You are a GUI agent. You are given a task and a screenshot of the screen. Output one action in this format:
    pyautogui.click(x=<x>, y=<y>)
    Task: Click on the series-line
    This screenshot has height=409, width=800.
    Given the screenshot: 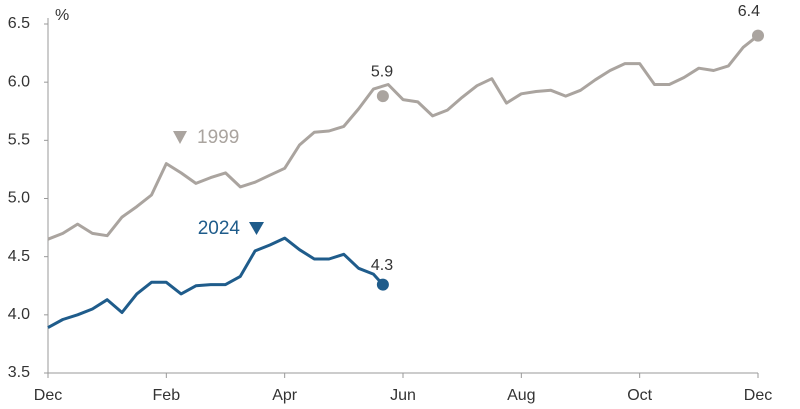 What is the action you would take?
    pyautogui.click(x=216, y=282)
    